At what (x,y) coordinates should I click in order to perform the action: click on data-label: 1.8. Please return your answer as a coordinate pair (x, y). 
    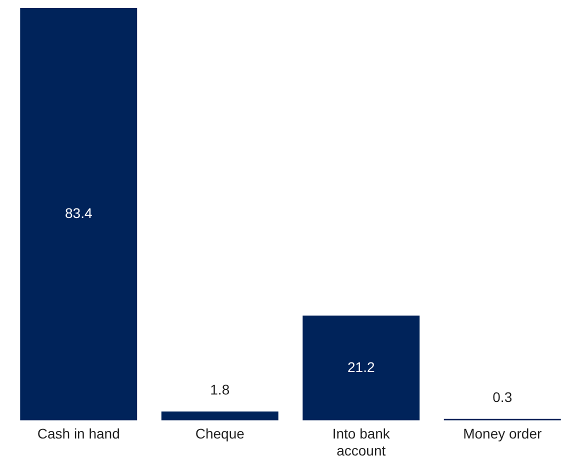
    Looking at the image, I should click on (220, 389).